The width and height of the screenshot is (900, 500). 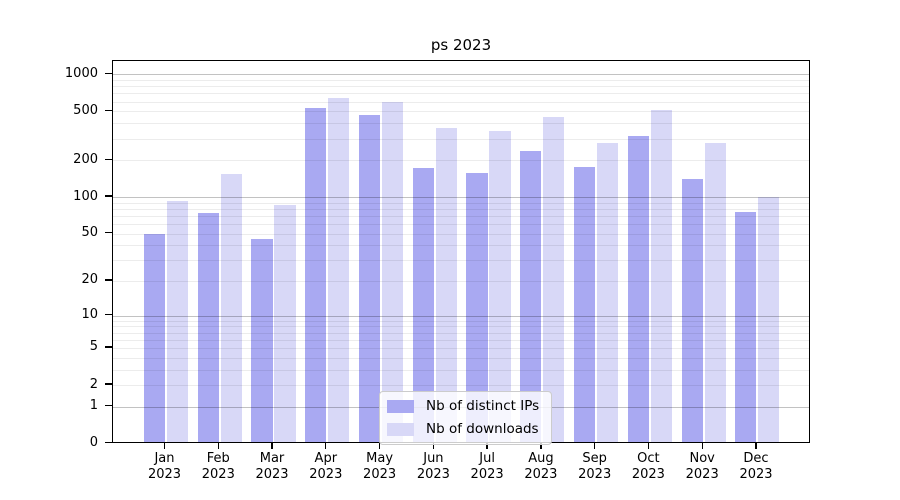 I want to click on x-tick-label-oct: Oct 2023, so click(x=648, y=467).